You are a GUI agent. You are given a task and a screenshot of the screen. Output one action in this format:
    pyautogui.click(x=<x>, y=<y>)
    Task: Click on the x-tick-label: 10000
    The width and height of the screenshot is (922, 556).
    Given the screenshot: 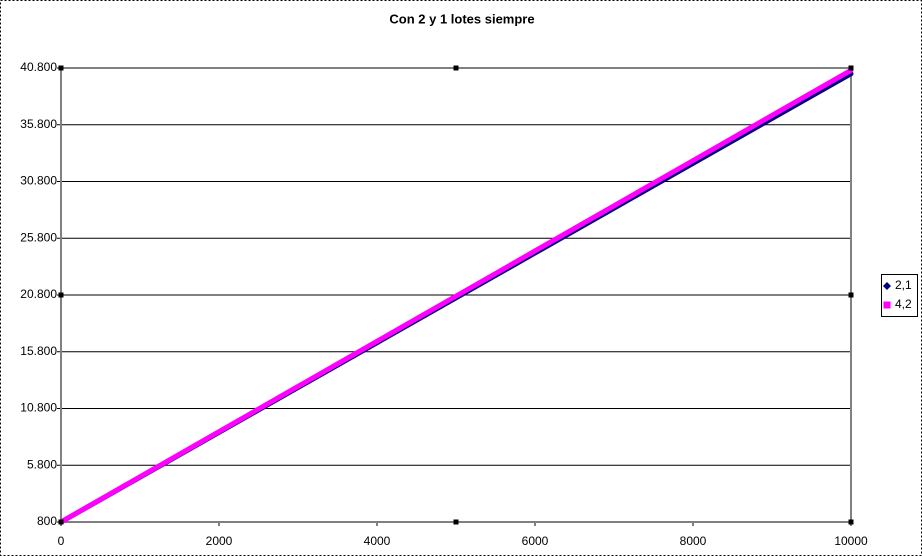 What is the action you would take?
    pyautogui.click(x=851, y=541)
    